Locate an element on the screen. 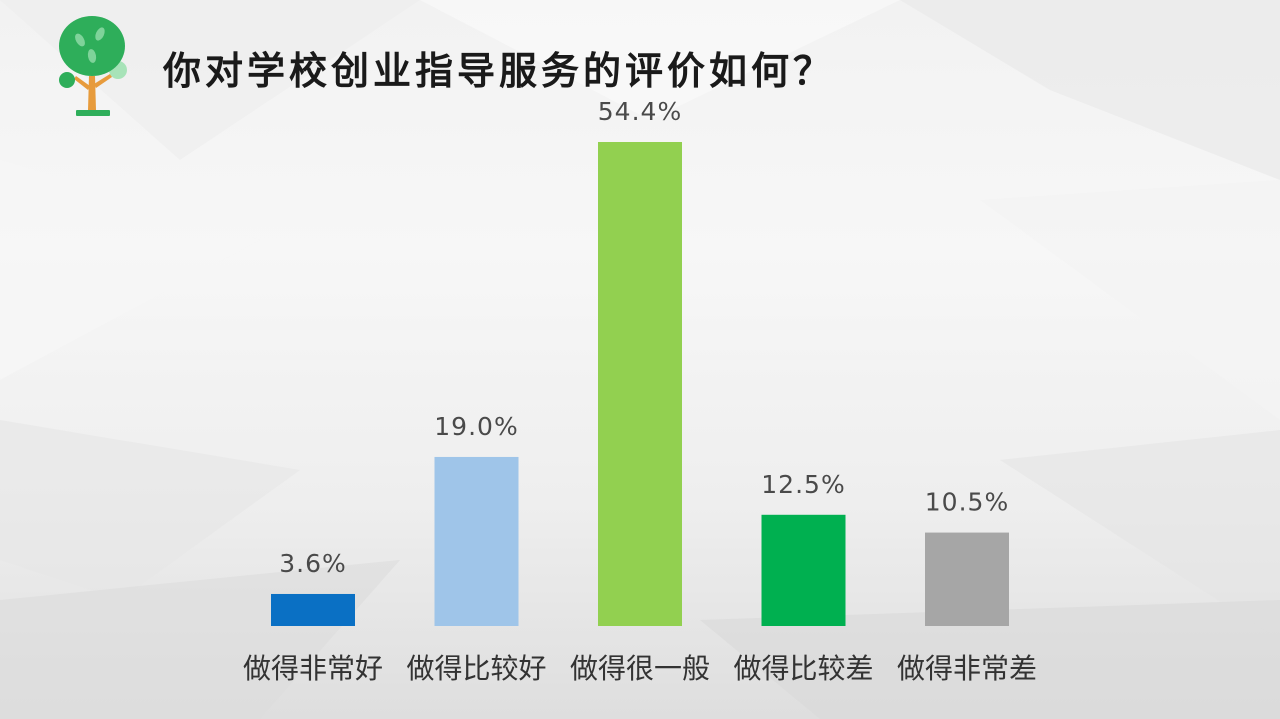 This screenshot has width=1280, height=719. category-label-1: 做得非常好 is located at coordinates (313, 668).